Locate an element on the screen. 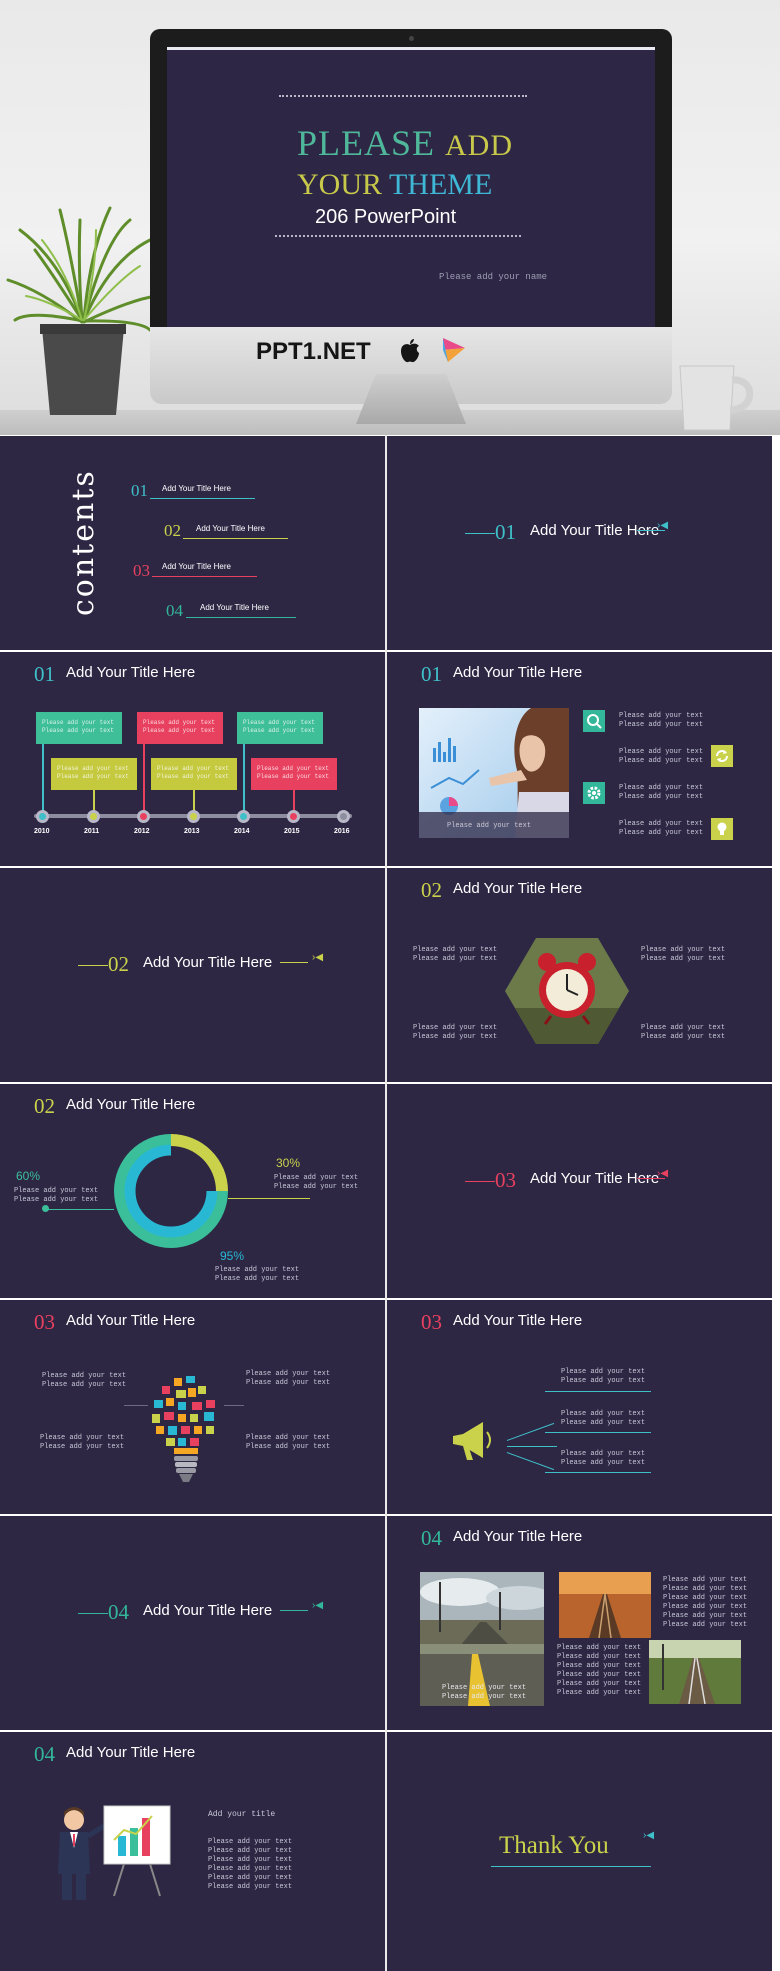 Image resolution: width=780 pixels, height=1971 pixels. photo-caption-bar is located at coordinates (494, 825).